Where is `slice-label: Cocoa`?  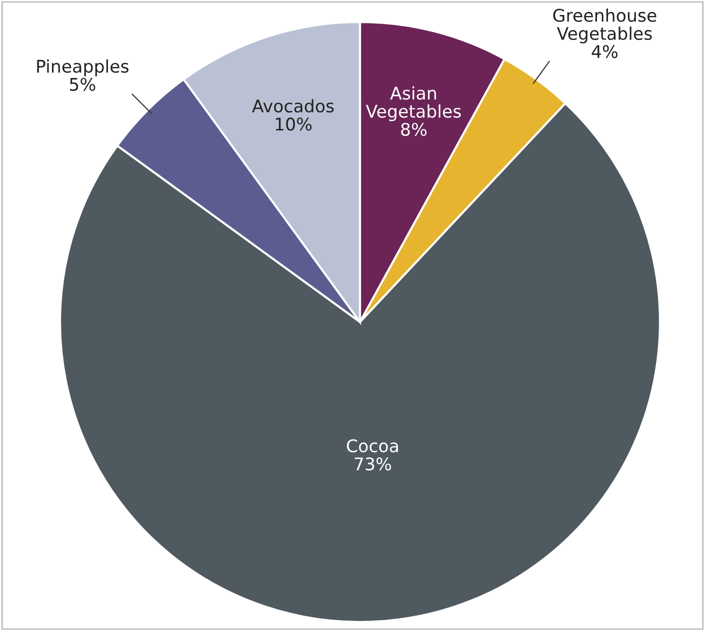
slice-label: Cocoa is located at coordinates (372, 445).